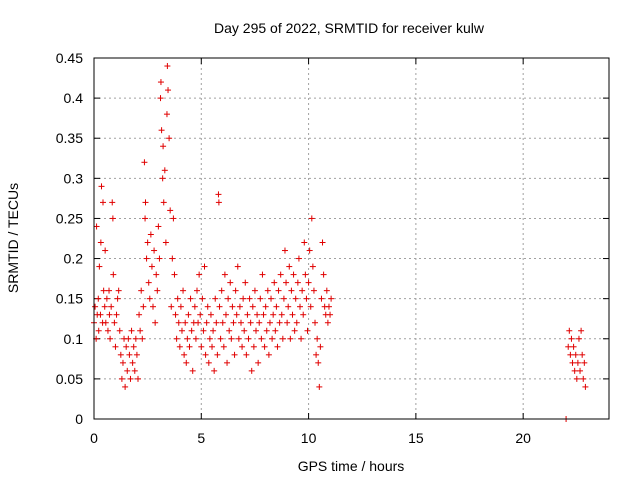  Describe the element at coordinates (201, 438) in the screenshot. I see `x-tick-label: 5` at that location.